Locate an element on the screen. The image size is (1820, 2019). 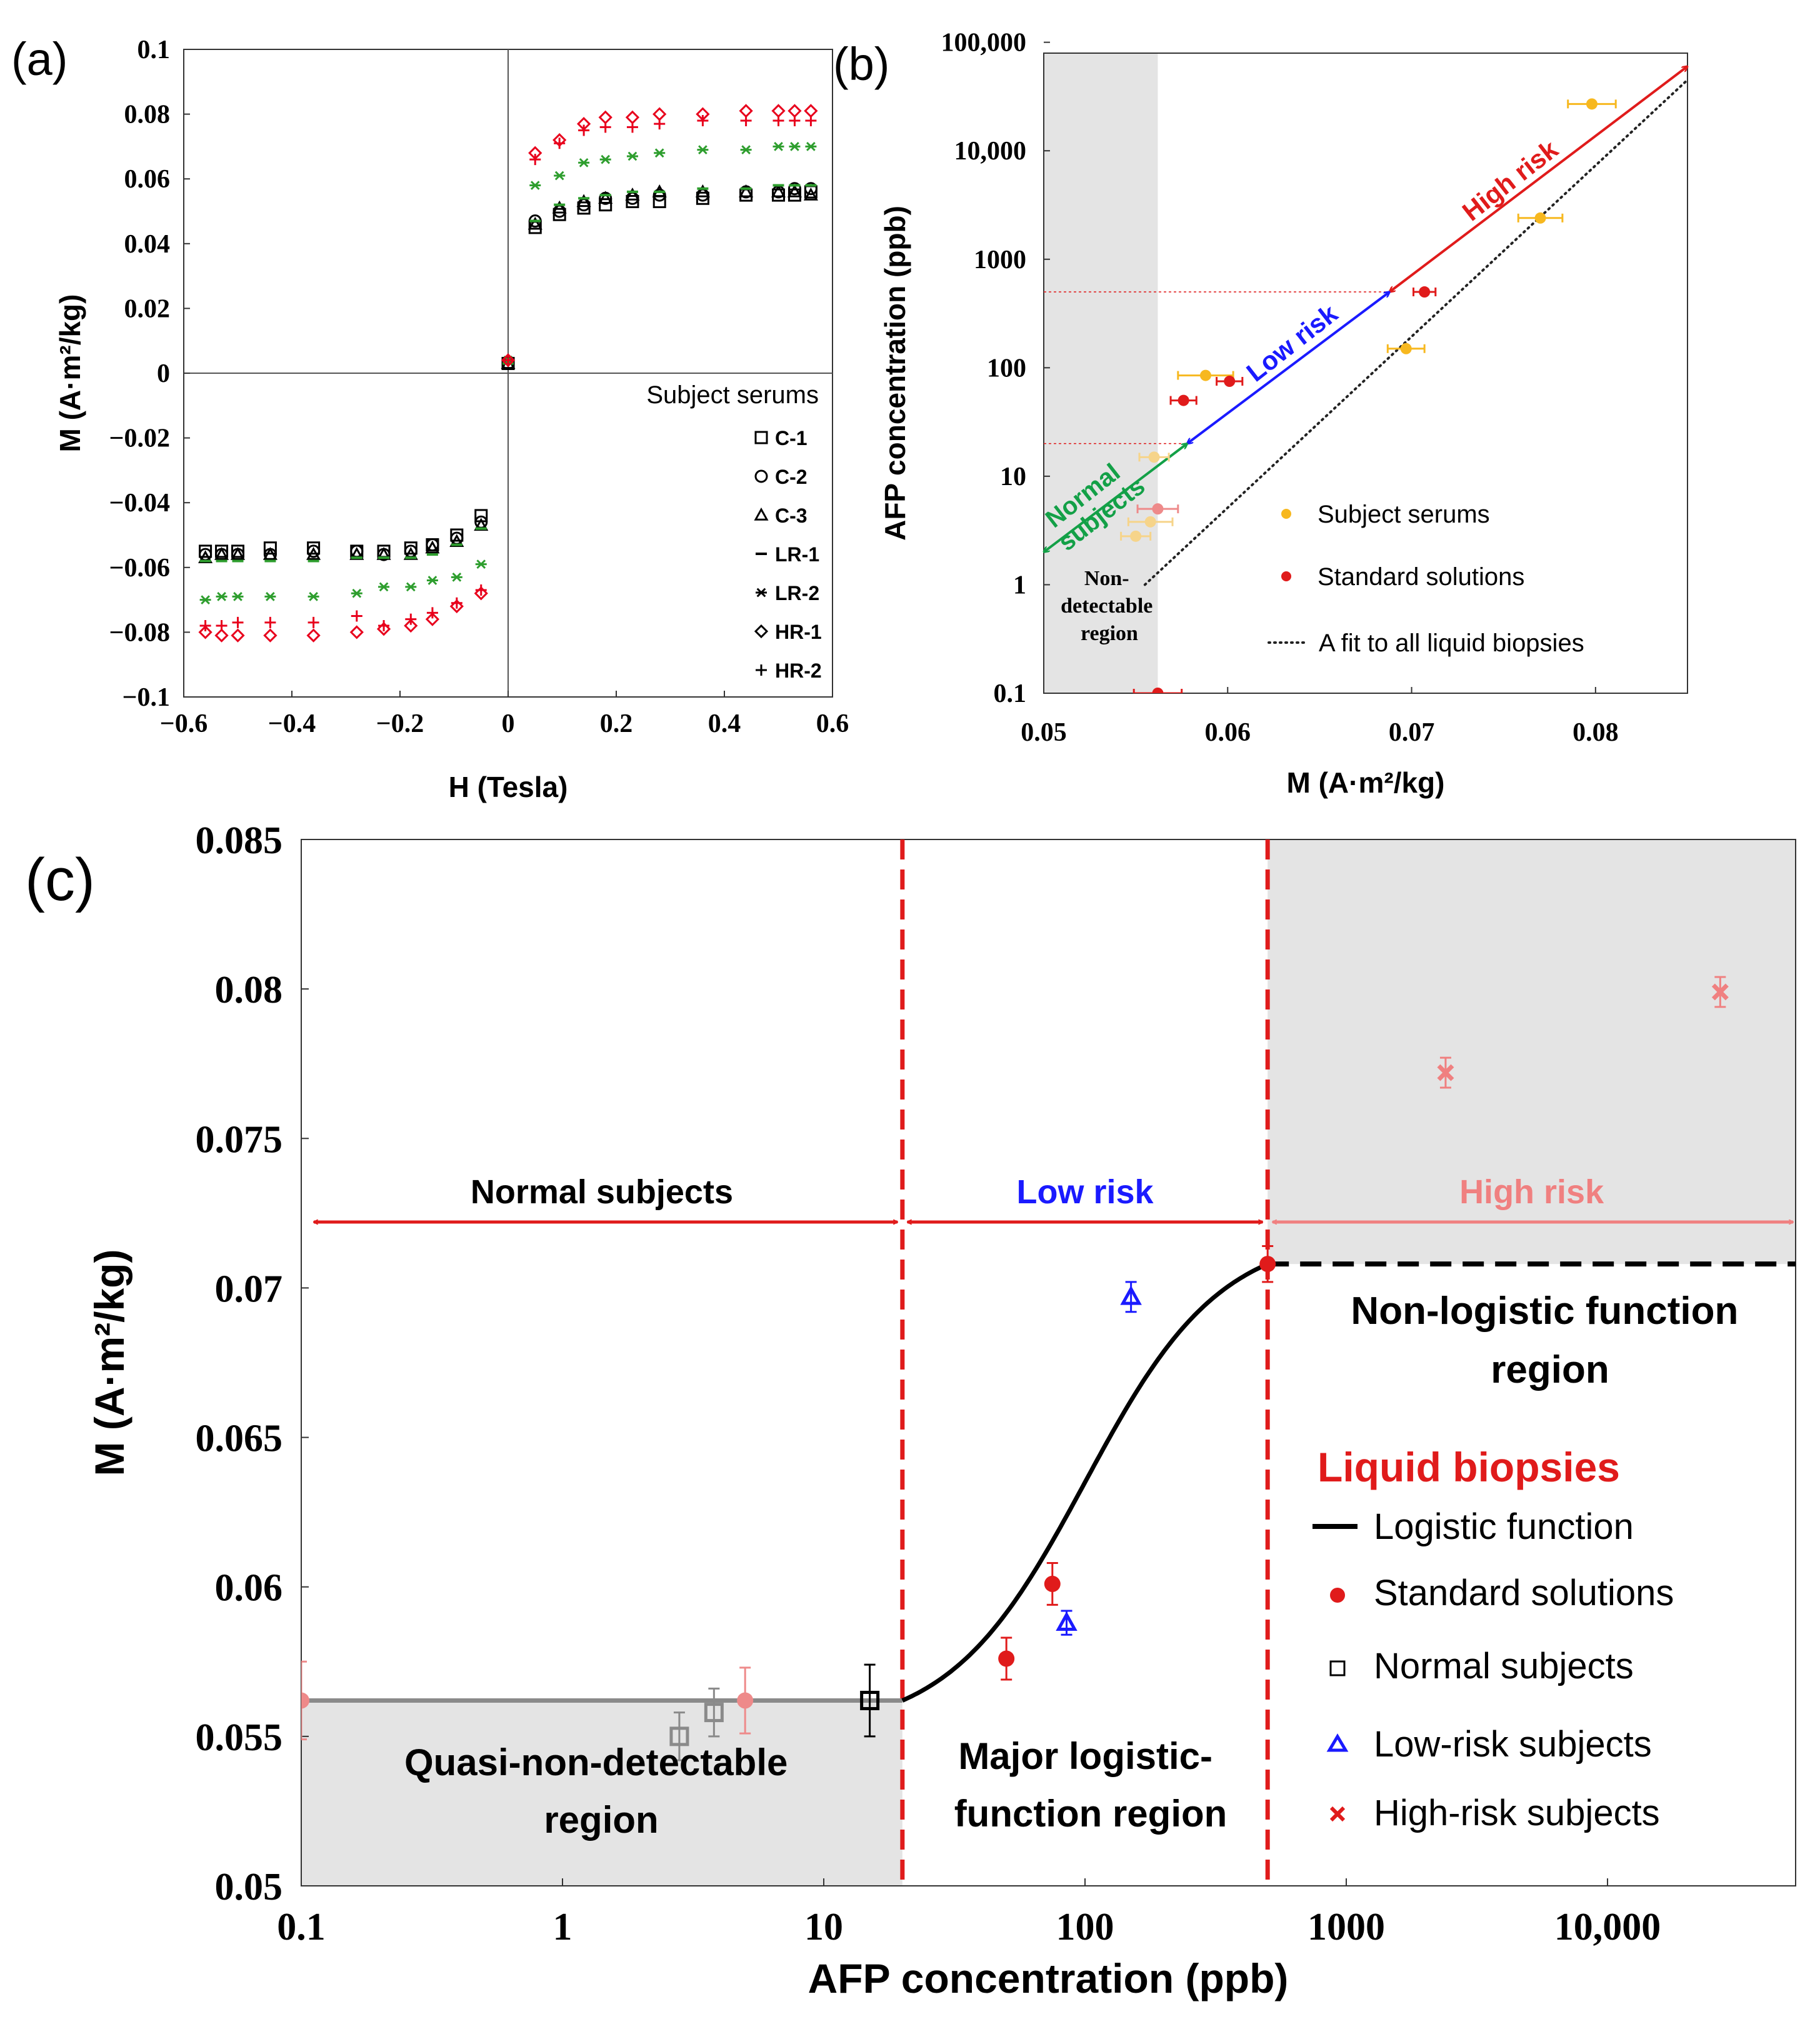
panel-a-y-tick-label: −0.02 is located at coordinates (139, 438).